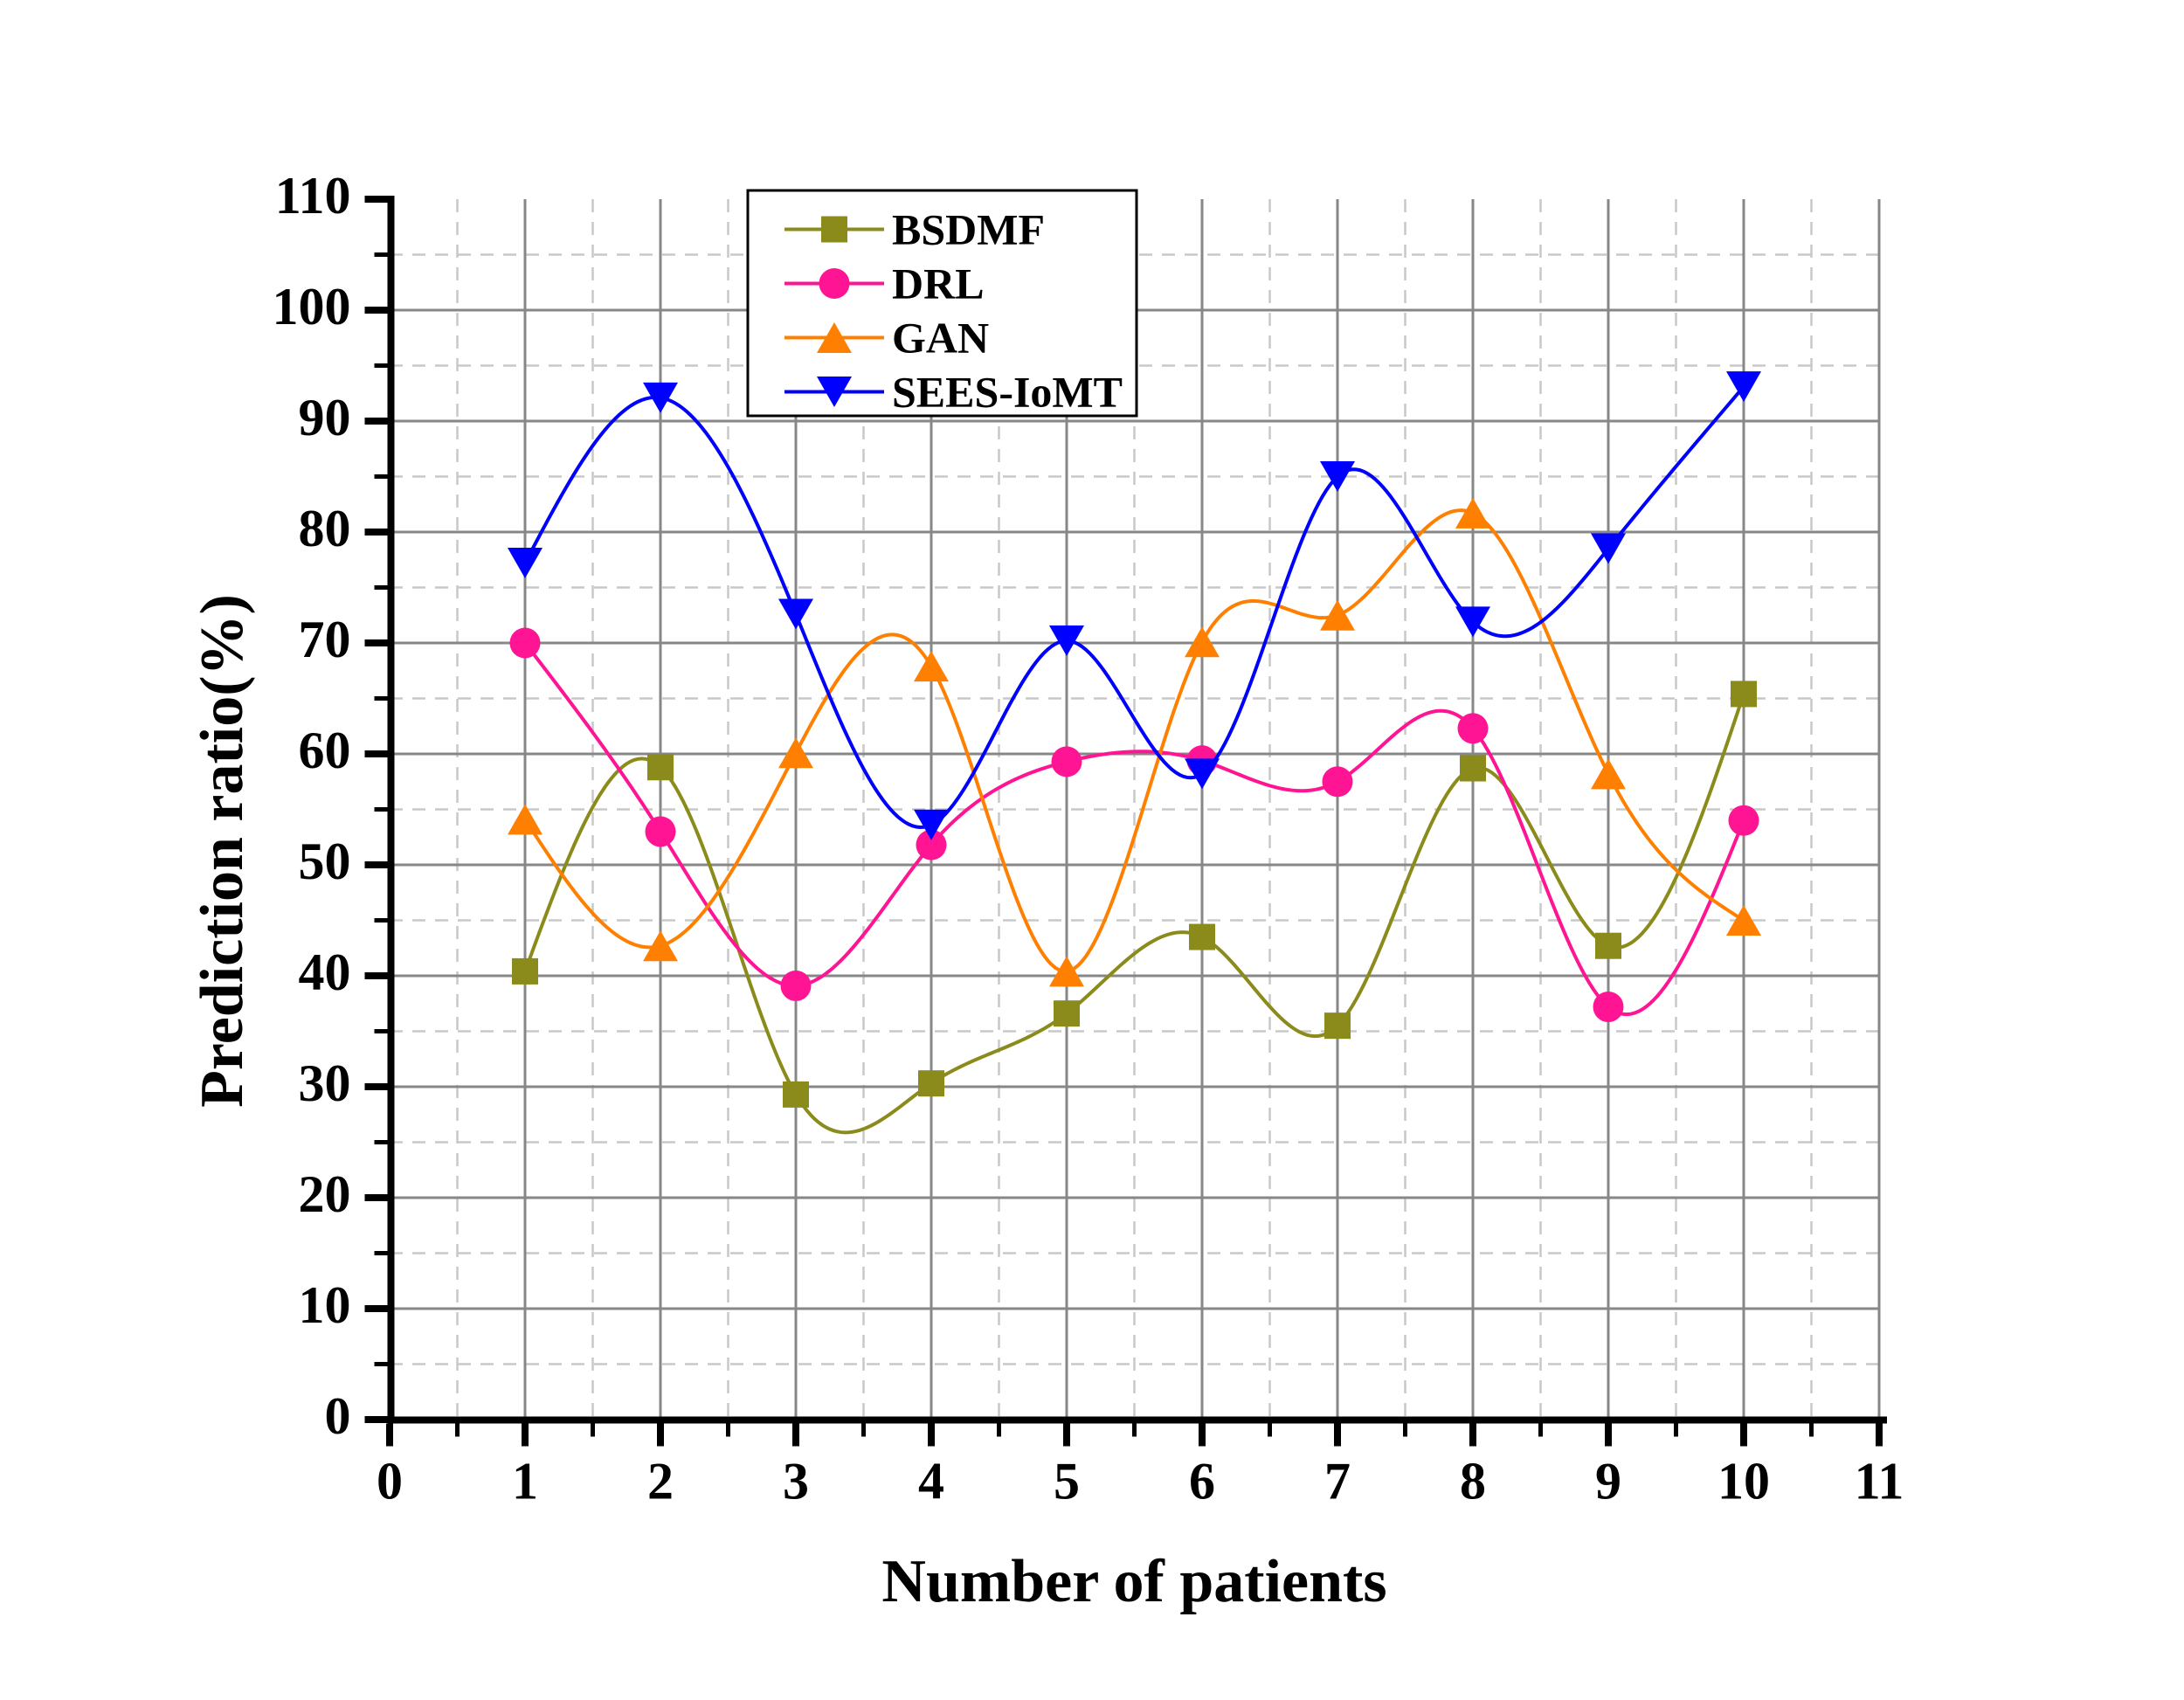  Describe the element at coordinates (940, 338) in the screenshot. I see `legend-label: GAN` at that location.